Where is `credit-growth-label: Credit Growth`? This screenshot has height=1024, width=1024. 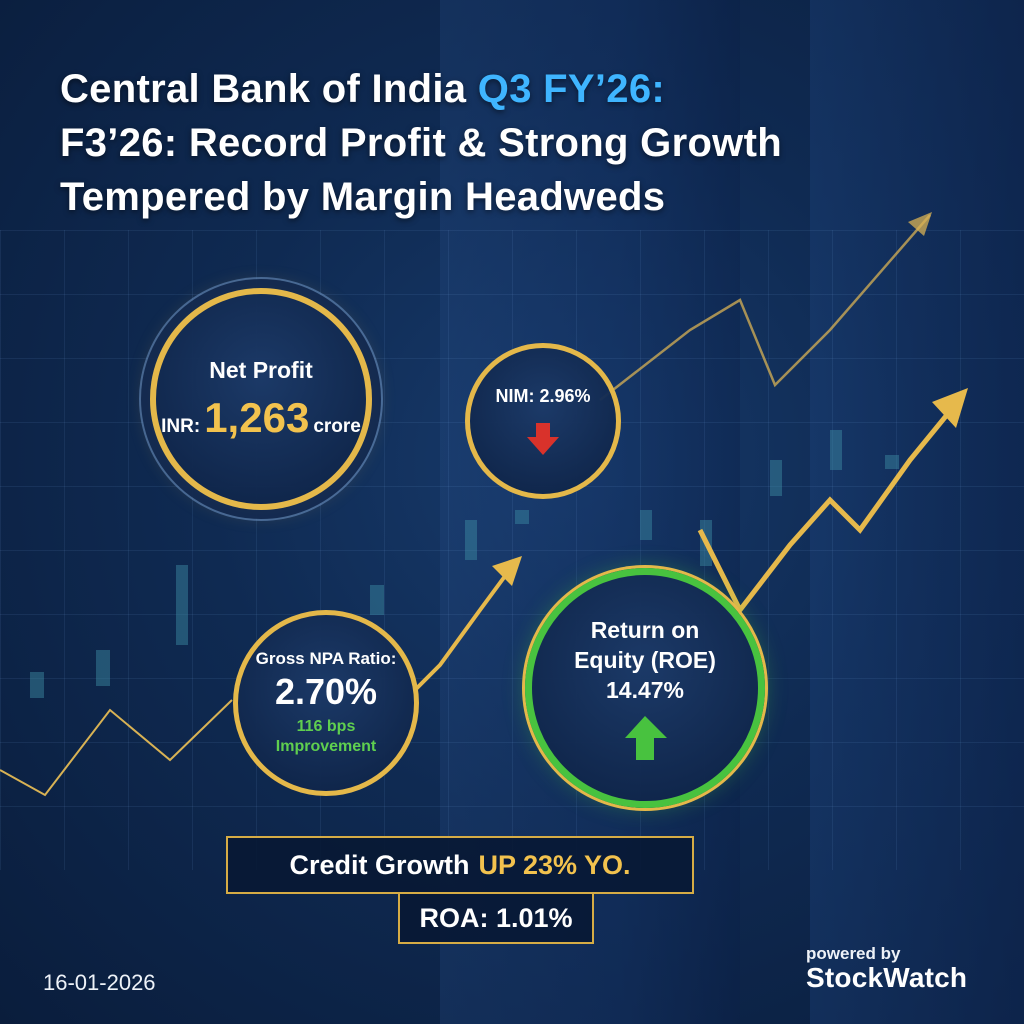 credit-growth-label: Credit Growth is located at coordinates (379, 864).